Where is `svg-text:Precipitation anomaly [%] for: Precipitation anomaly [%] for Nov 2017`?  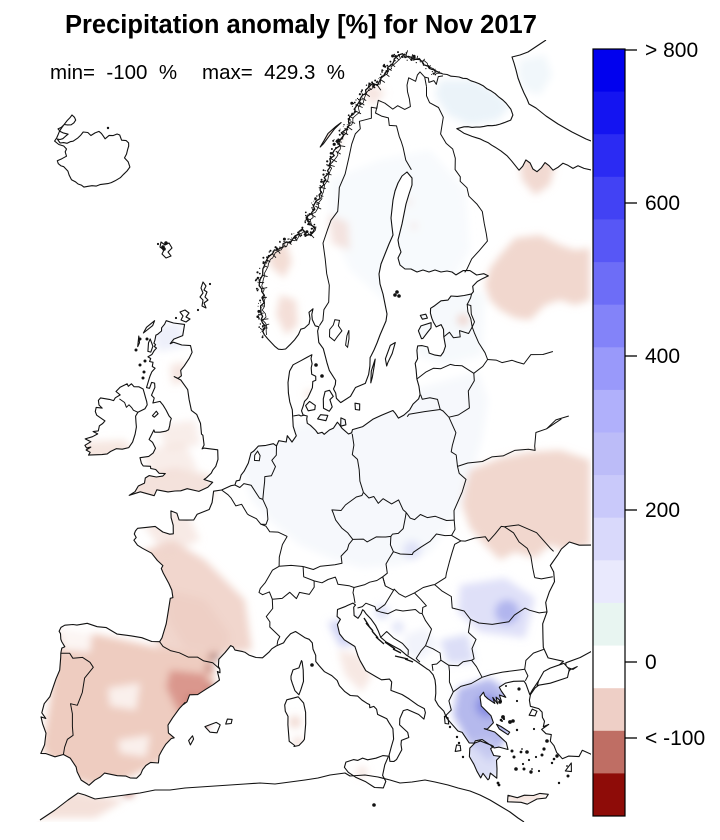
svg-text:Precipitation anomaly [%] for: Precipitation anomaly [%] for Nov 2017 is located at coordinates (301, 25).